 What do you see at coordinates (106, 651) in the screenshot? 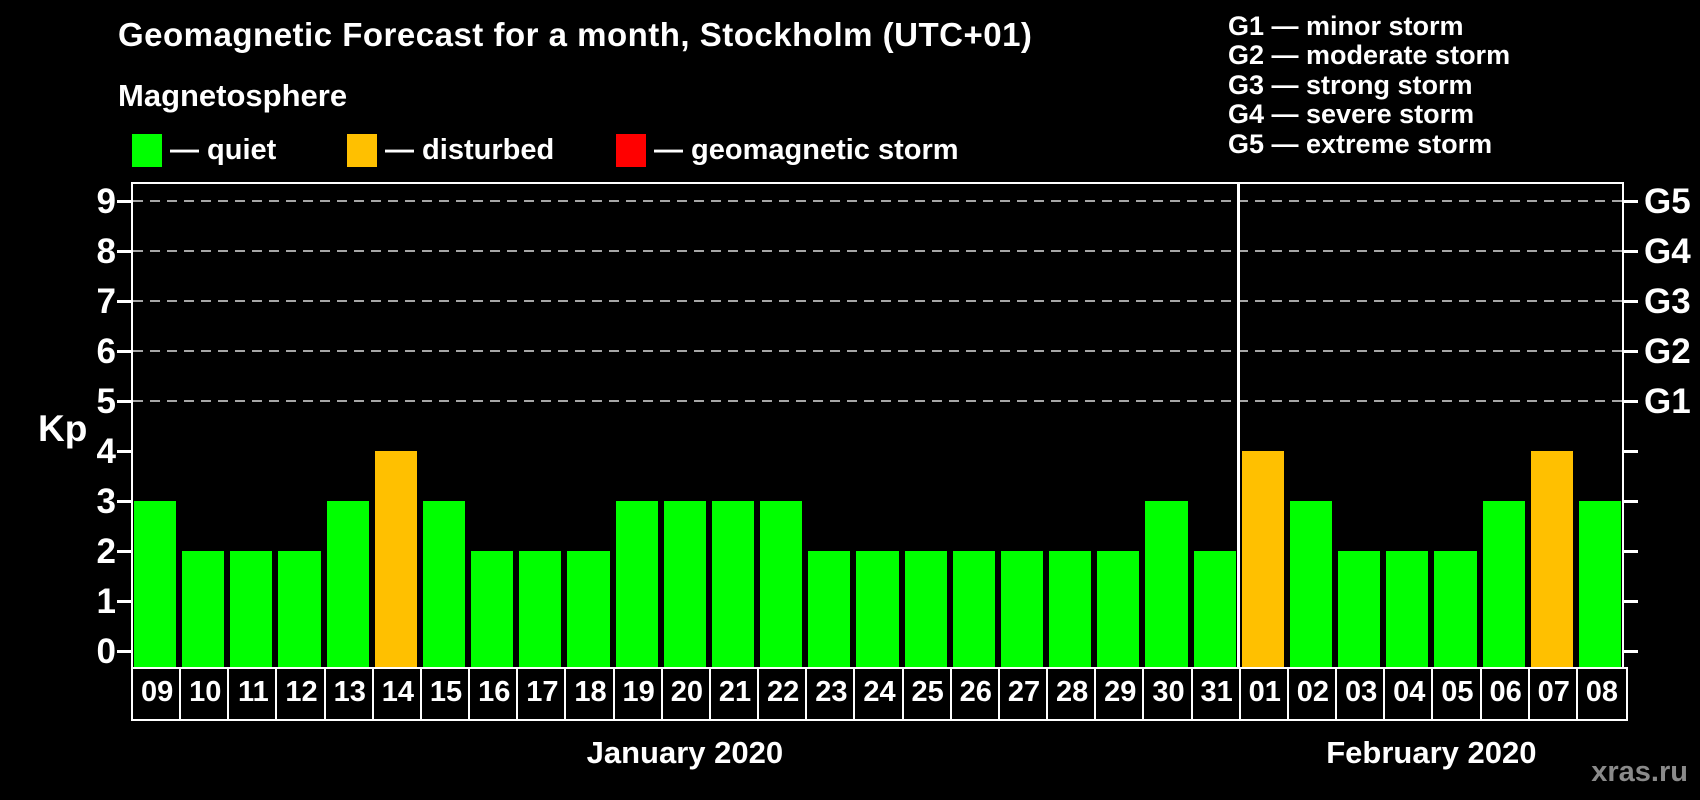
I see `y-axis-tick-label: 0` at bounding box center [106, 651].